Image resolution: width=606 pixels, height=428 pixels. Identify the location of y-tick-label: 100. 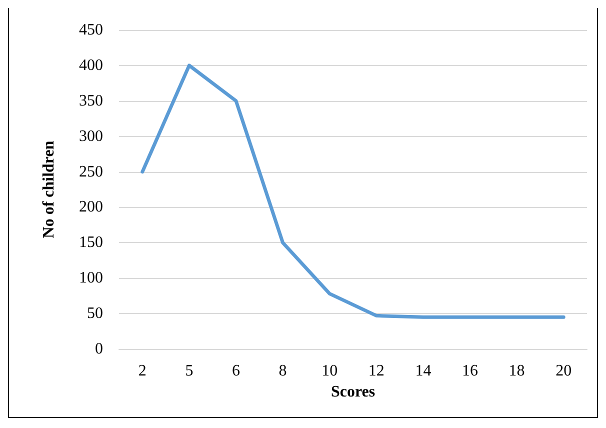
(91, 278).